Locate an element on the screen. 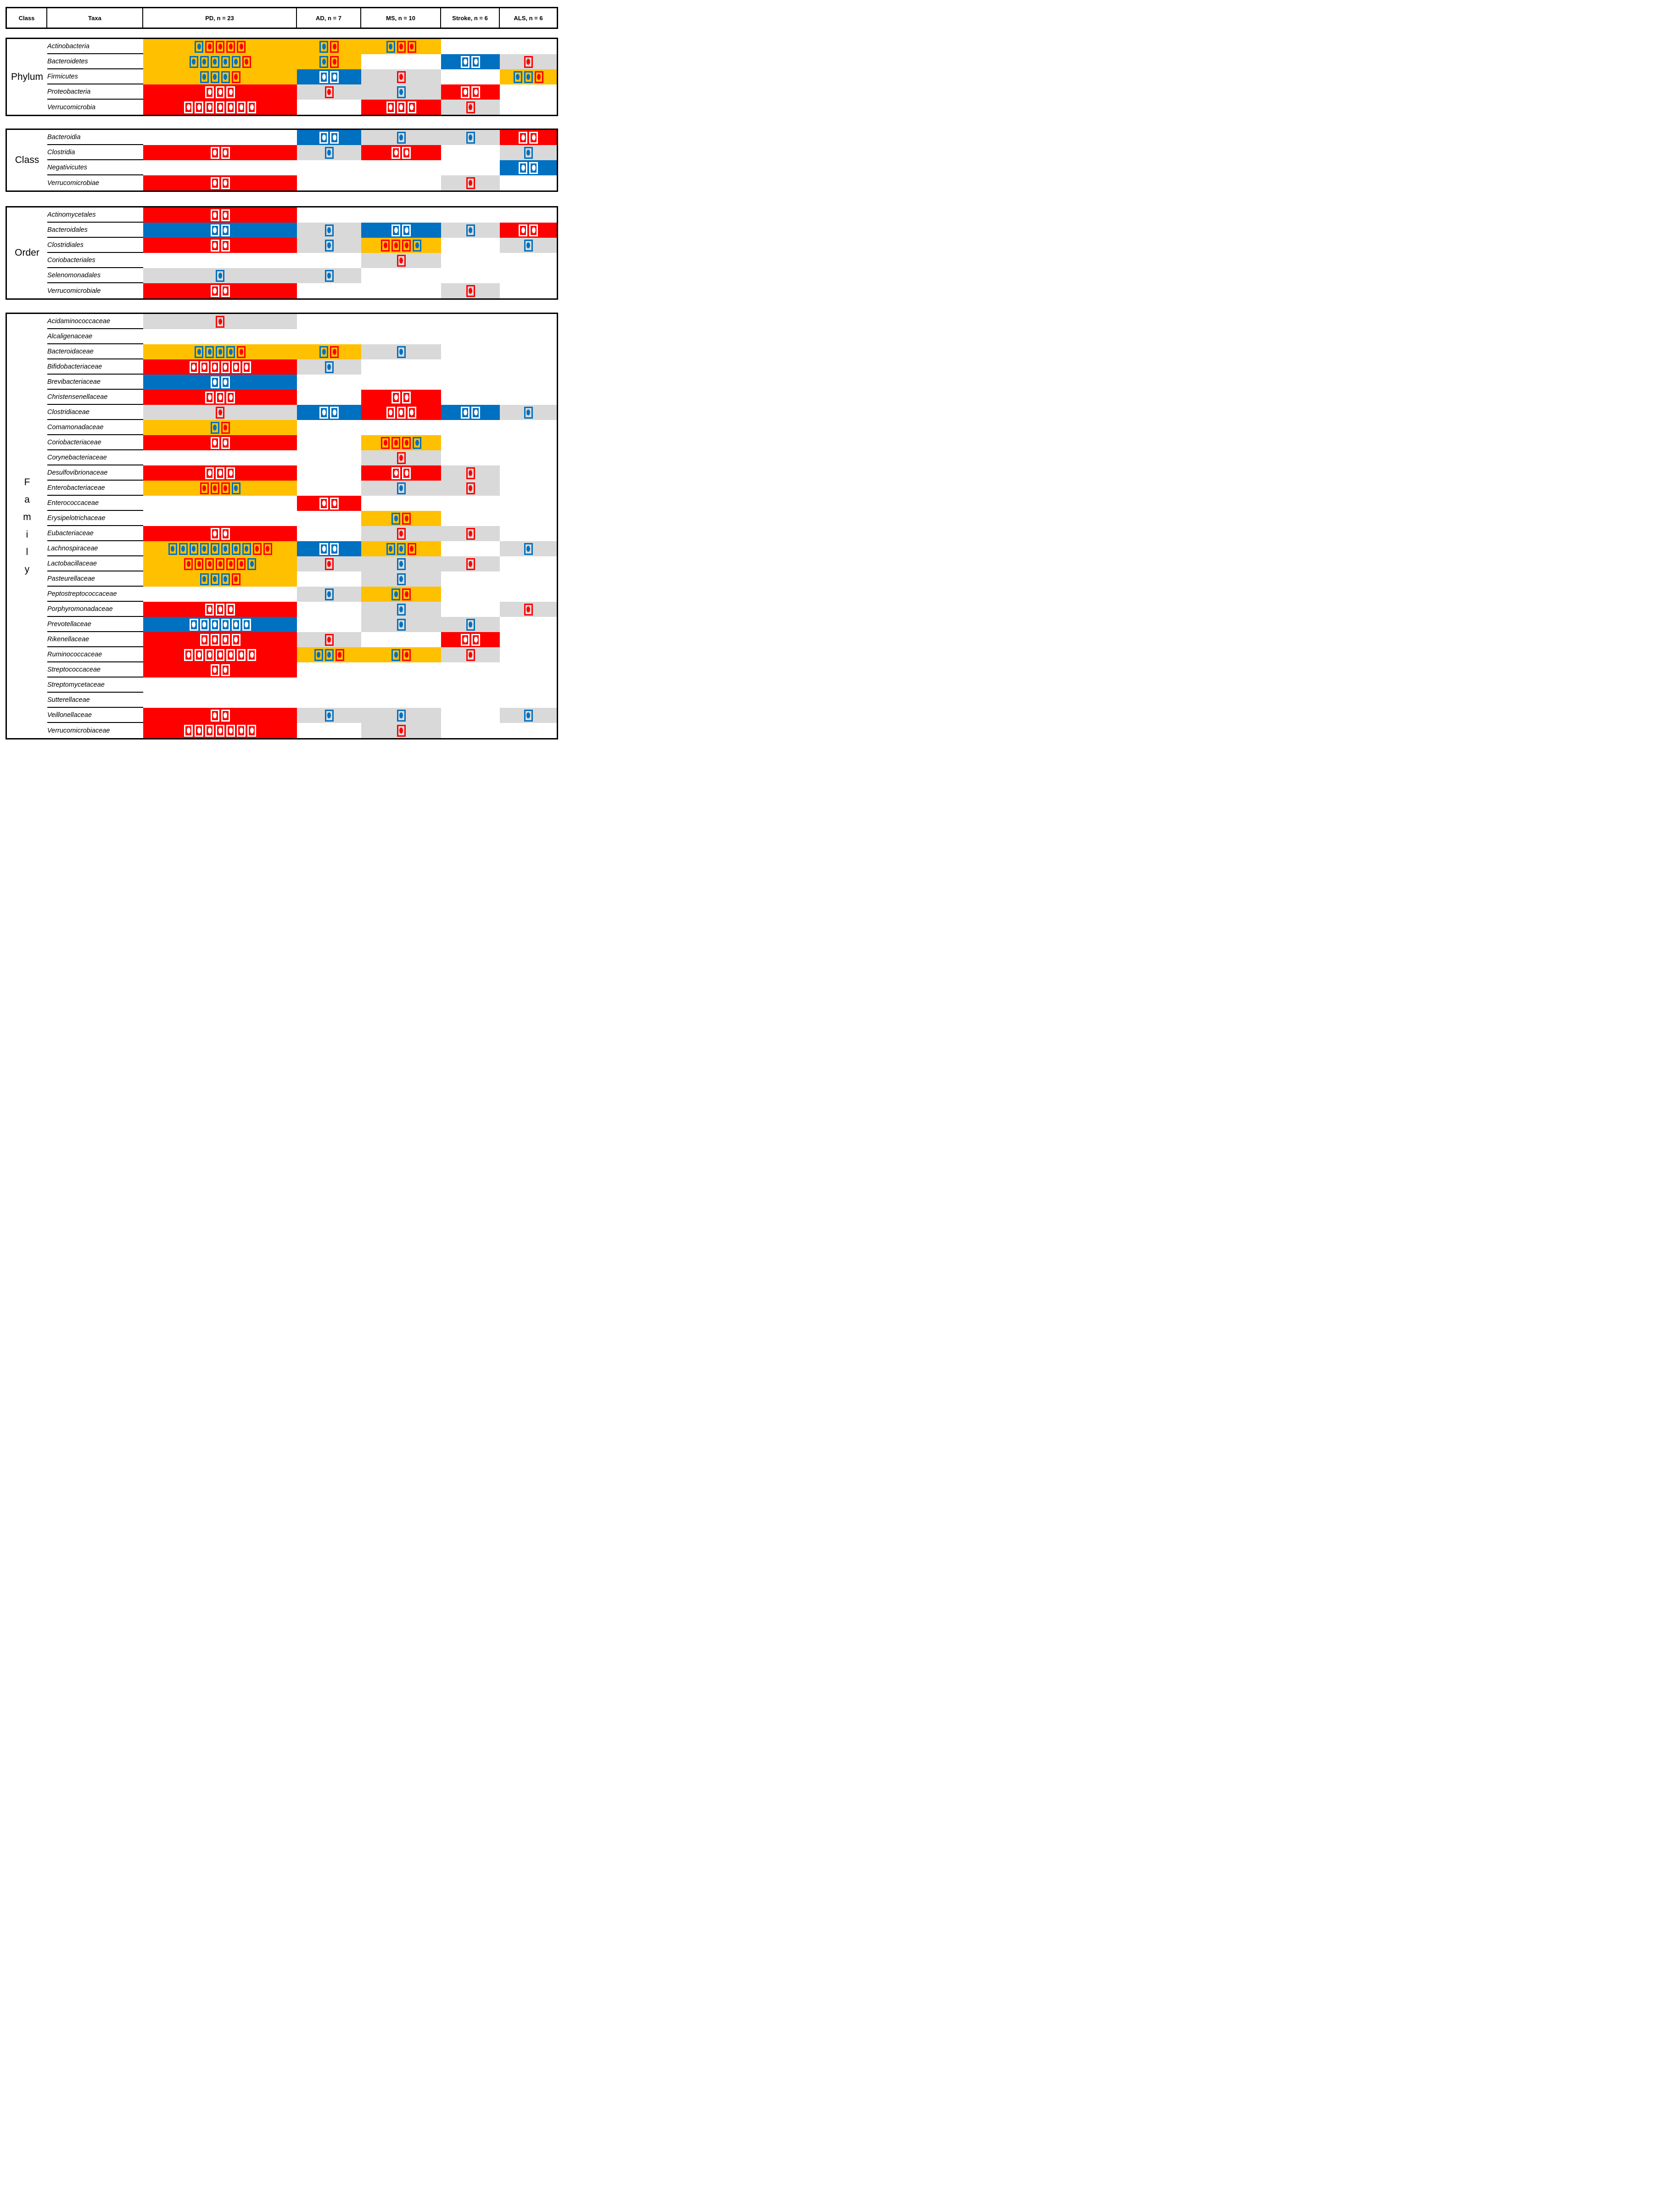 This screenshot has width=1672, height=2212. taxa-name-cell: Coriobacteriales is located at coordinates (95, 260).